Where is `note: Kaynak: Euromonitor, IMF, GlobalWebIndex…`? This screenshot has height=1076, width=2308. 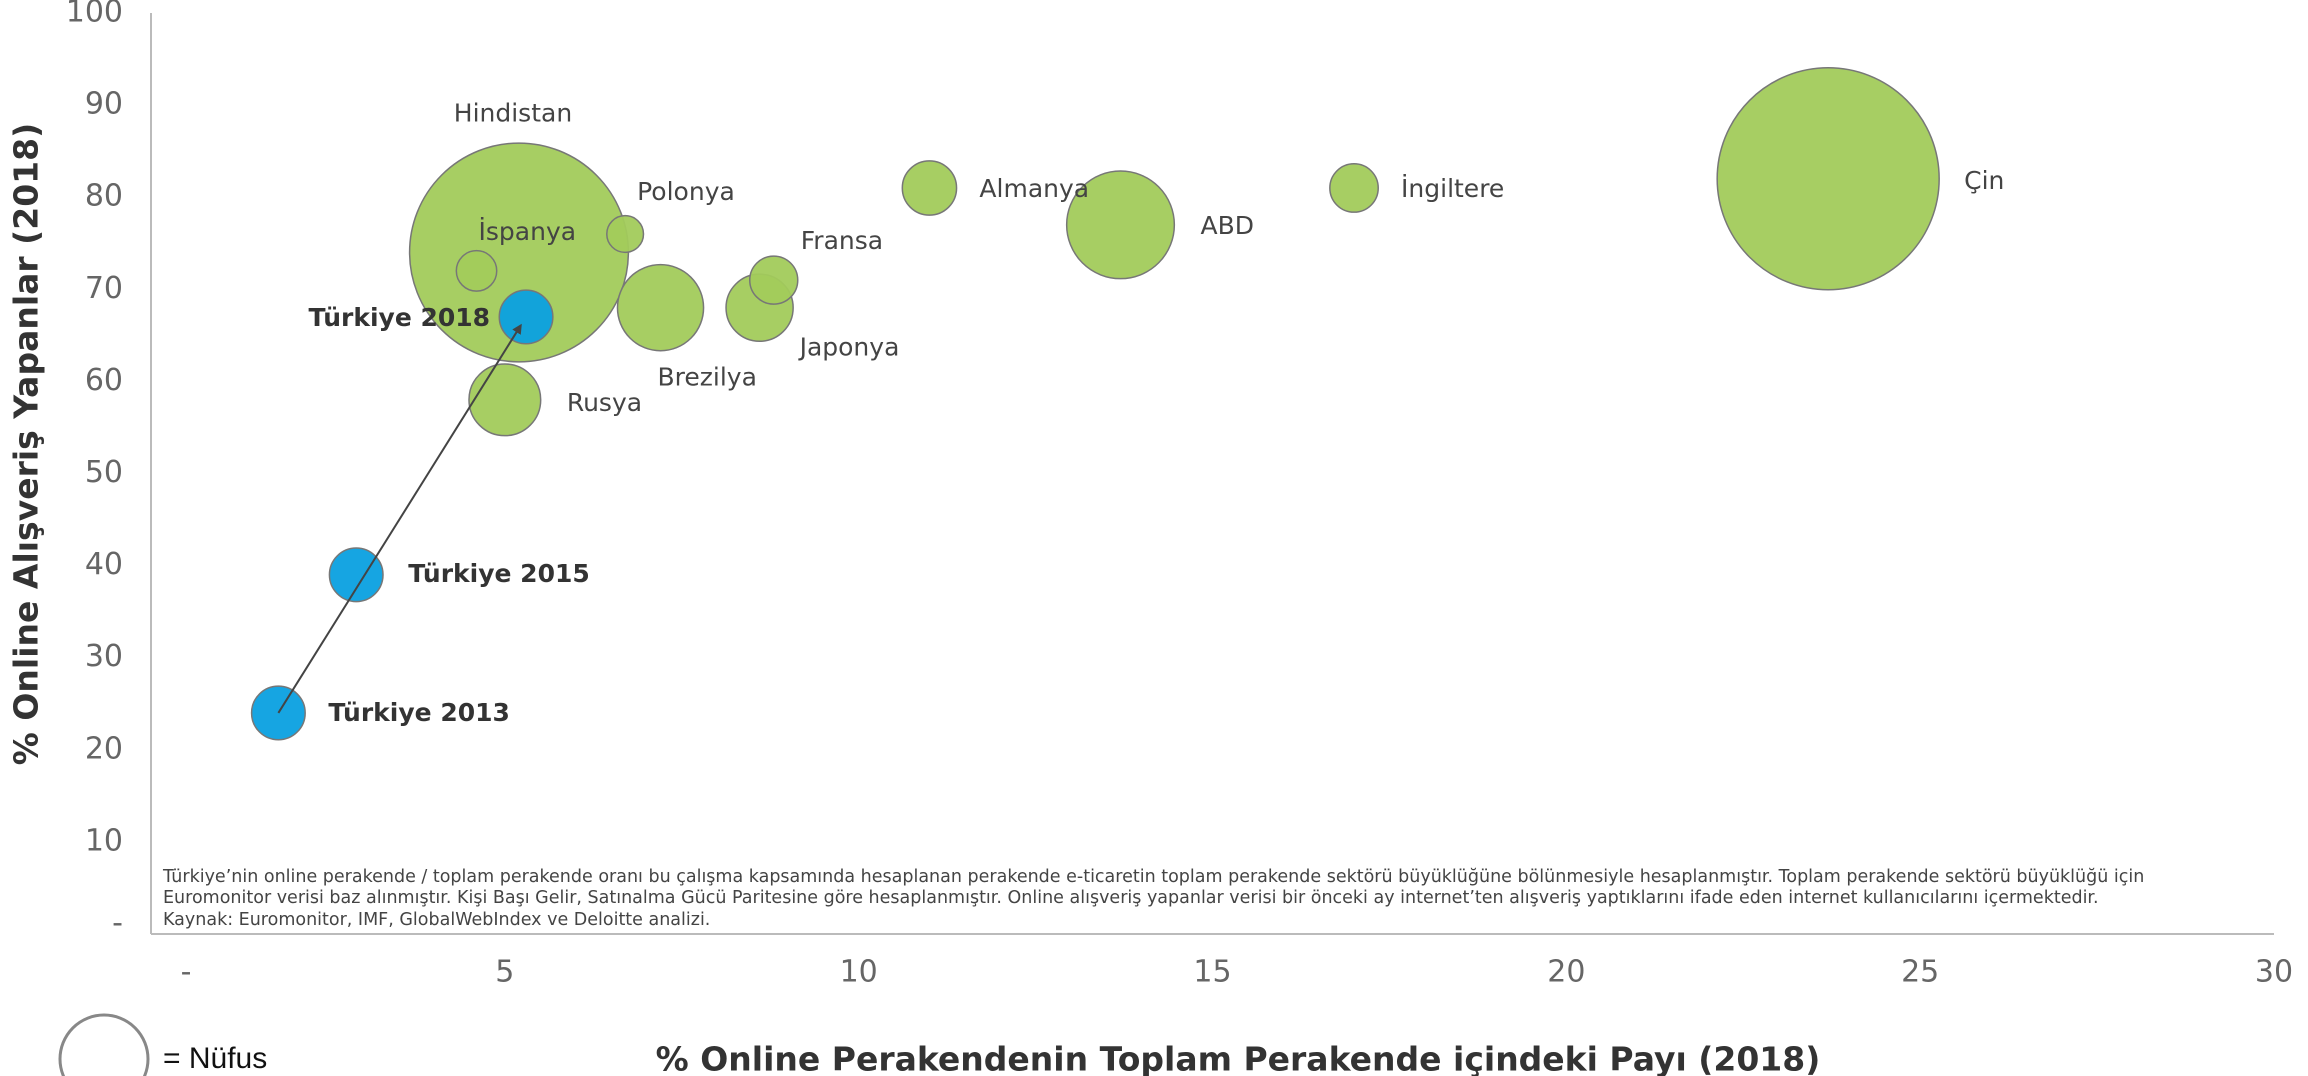 note: Kaynak: Euromonitor, IMF, GlobalWebIndex… is located at coordinates (436, 920).